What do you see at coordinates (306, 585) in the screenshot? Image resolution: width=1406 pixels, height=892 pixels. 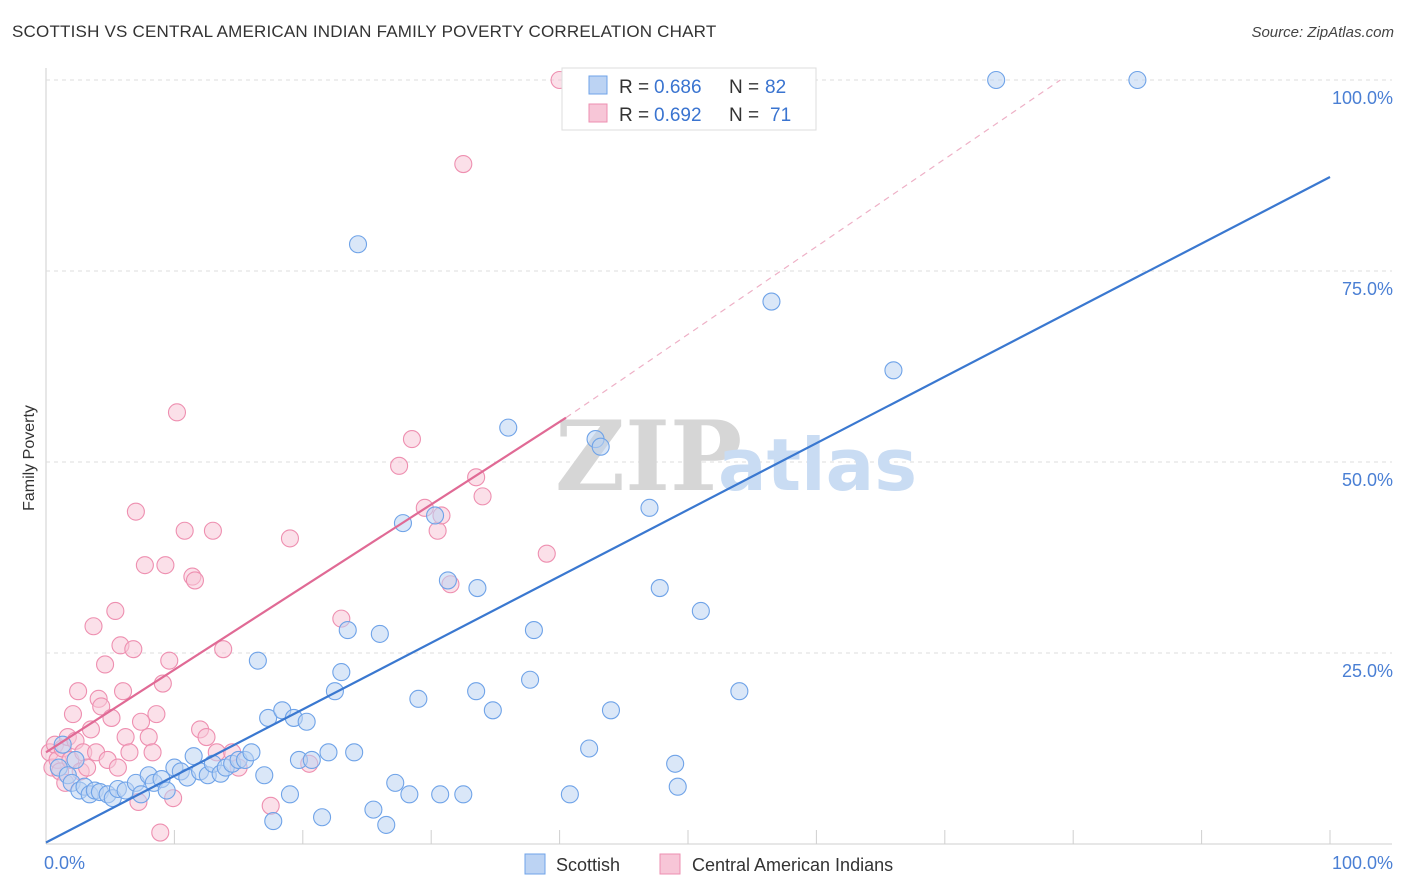 I see `central-american-indians-trend-line` at bounding box center [306, 585].